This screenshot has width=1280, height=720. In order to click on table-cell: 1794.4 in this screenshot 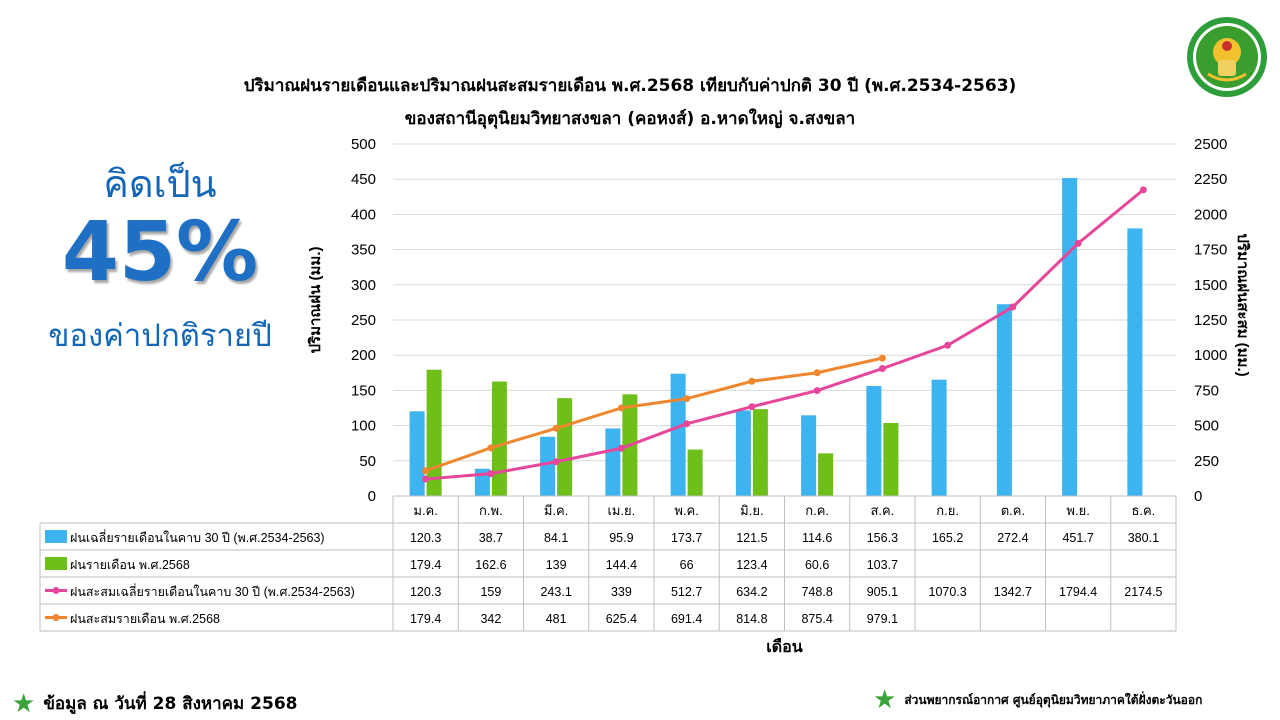, I will do `click(1078, 592)`.